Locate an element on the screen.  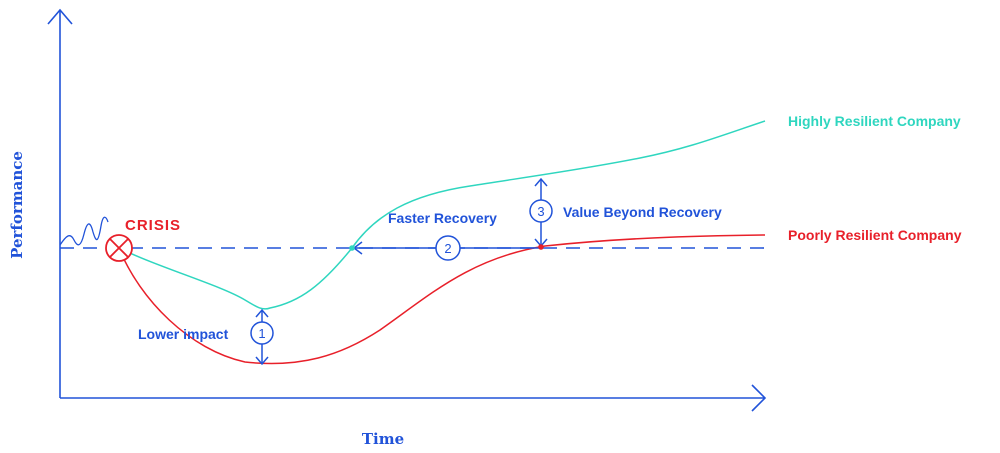
impact-arrowhead-bottom is located at coordinates (262, 361).